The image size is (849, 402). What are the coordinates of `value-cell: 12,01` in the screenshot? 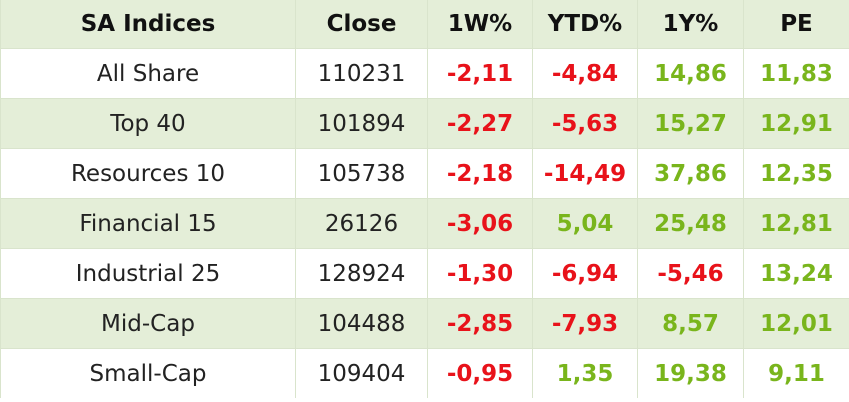 It's located at (796, 323).